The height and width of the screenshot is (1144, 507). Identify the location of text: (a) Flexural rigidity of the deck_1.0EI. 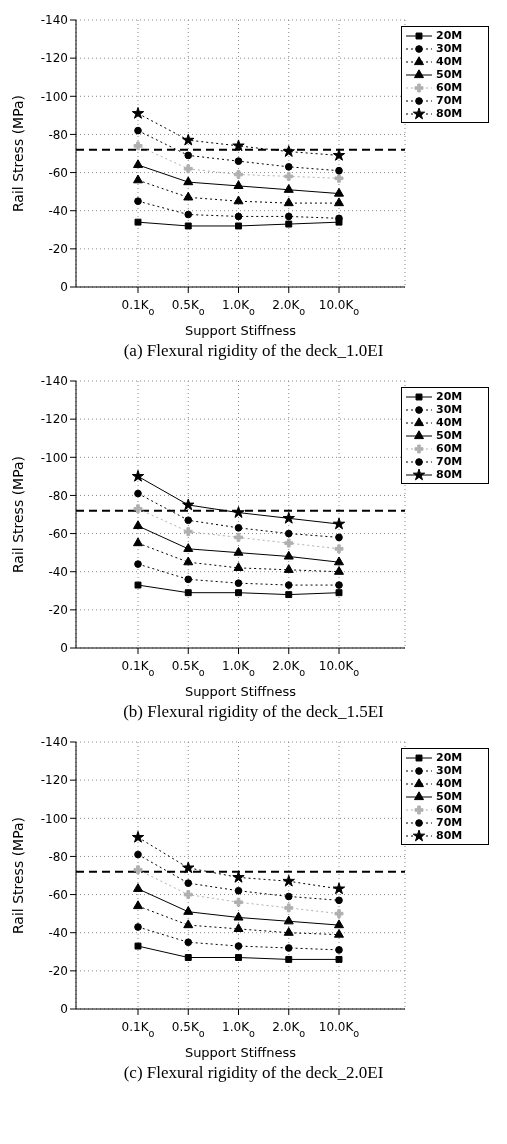
(253, 351).